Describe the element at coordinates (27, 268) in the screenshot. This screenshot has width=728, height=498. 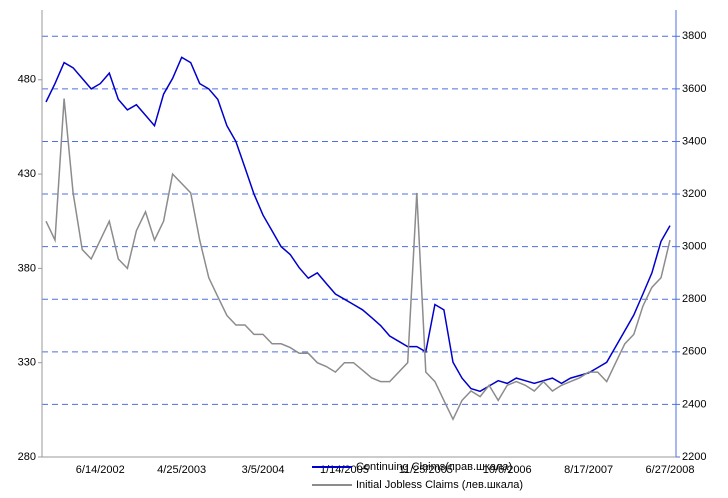
I see `y-tick-label: 380` at that location.